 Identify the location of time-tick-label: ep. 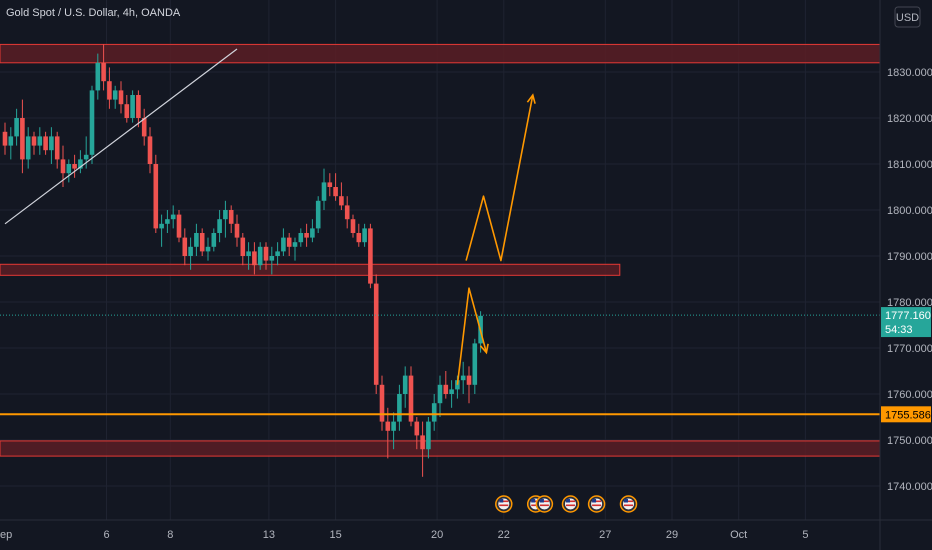
(6, 535).